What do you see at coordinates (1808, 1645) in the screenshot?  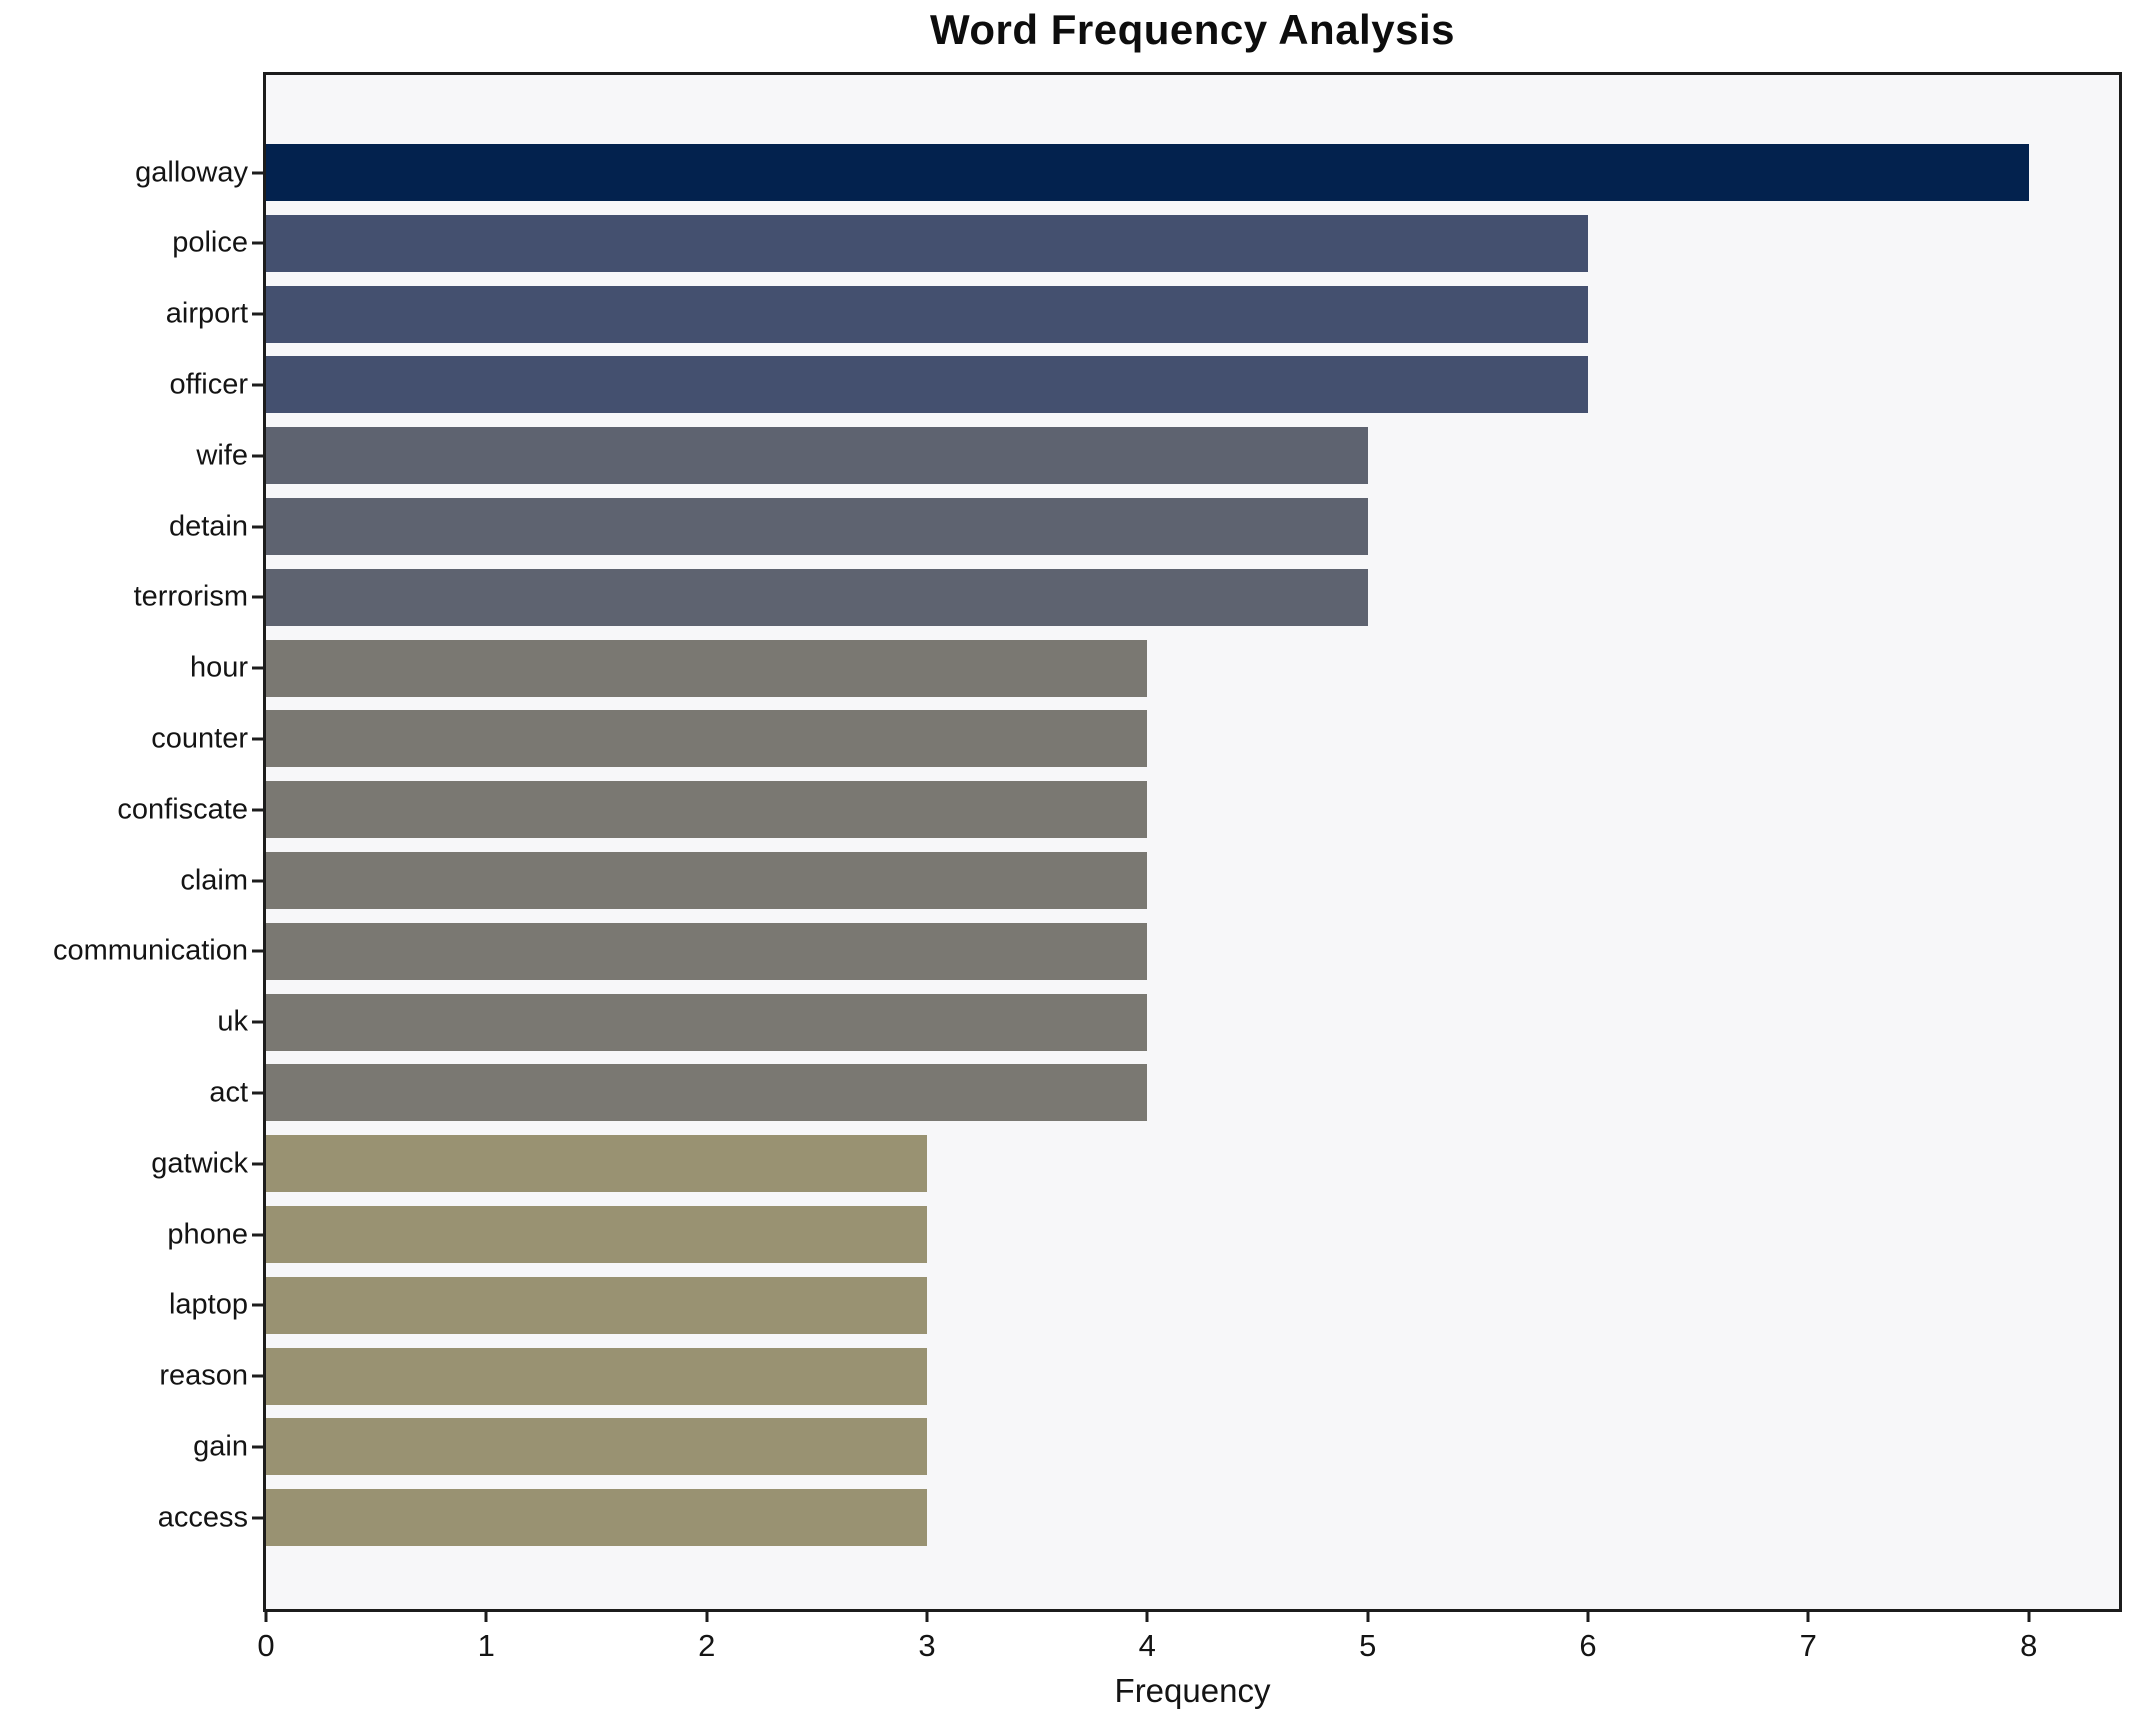 I see `x-tick-label-7: 7` at bounding box center [1808, 1645].